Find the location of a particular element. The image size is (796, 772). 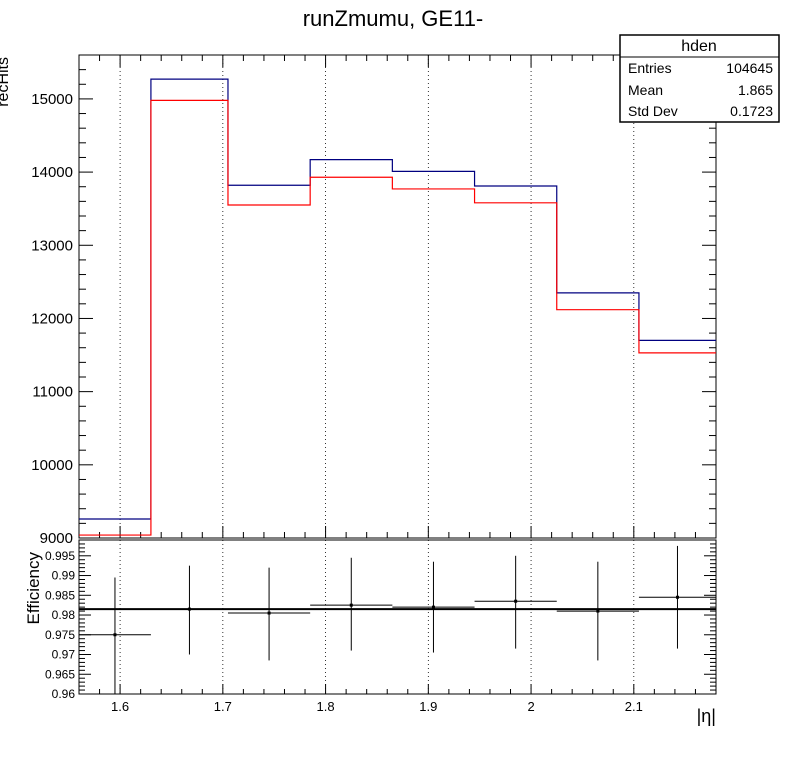

bottom-y-tick-label: 0.98 is located at coordinates (64, 615).